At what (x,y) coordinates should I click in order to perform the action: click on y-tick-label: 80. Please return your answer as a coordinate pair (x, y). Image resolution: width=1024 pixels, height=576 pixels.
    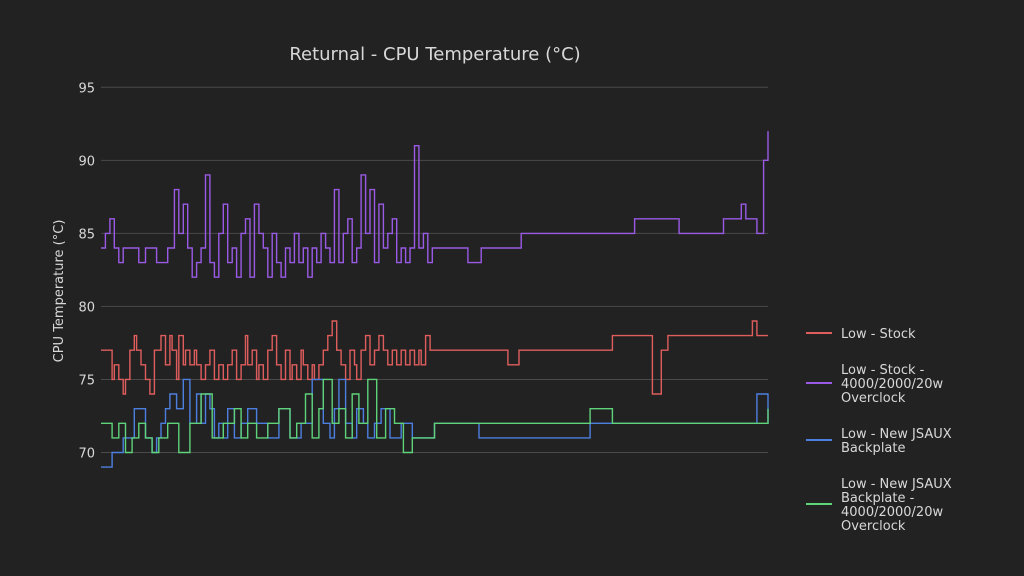
    Looking at the image, I should click on (86, 307).